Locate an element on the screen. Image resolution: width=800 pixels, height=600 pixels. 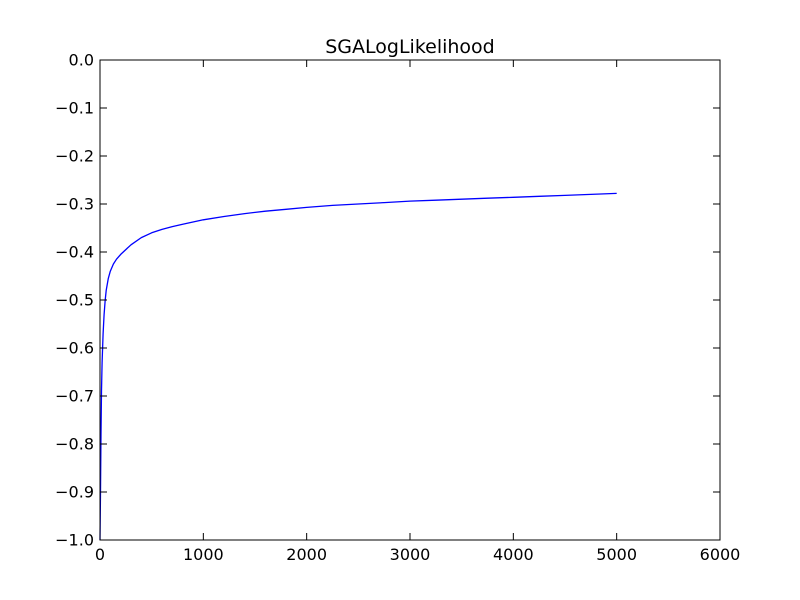
y-tick-label: −0.9 is located at coordinates (74, 492).